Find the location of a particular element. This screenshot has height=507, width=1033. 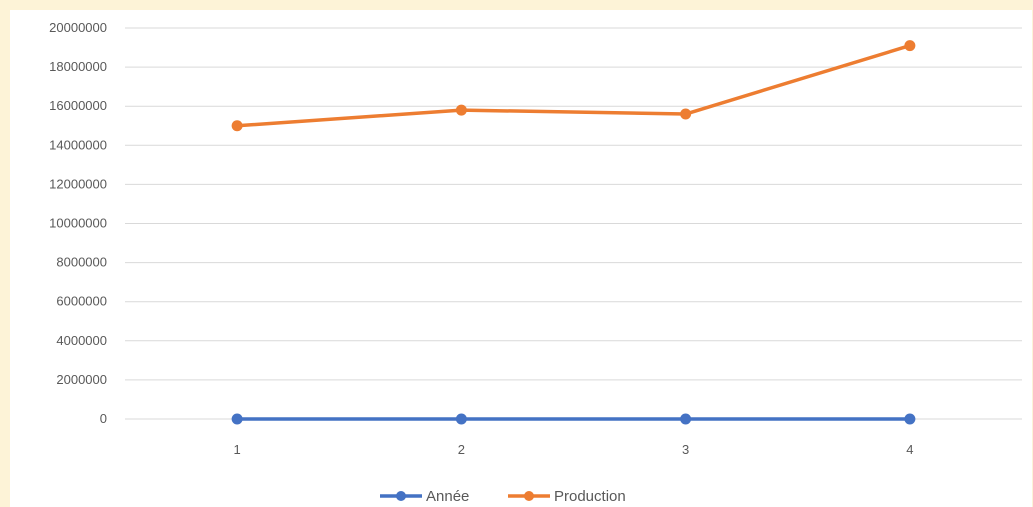

y-tick-label: 16000000 is located at coordinates (78, 105).